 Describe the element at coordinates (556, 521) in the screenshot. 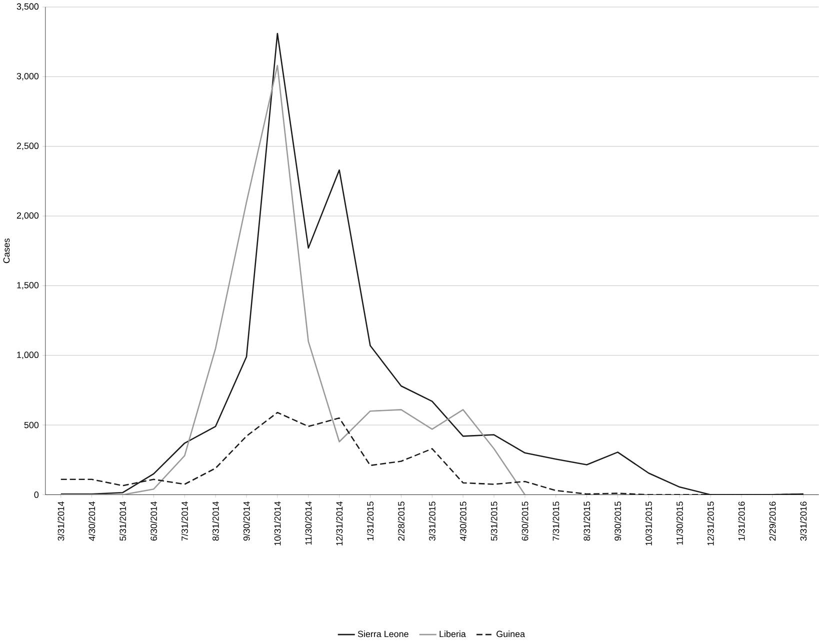

I see `x-tick-label: 7/31/2015` at that location.